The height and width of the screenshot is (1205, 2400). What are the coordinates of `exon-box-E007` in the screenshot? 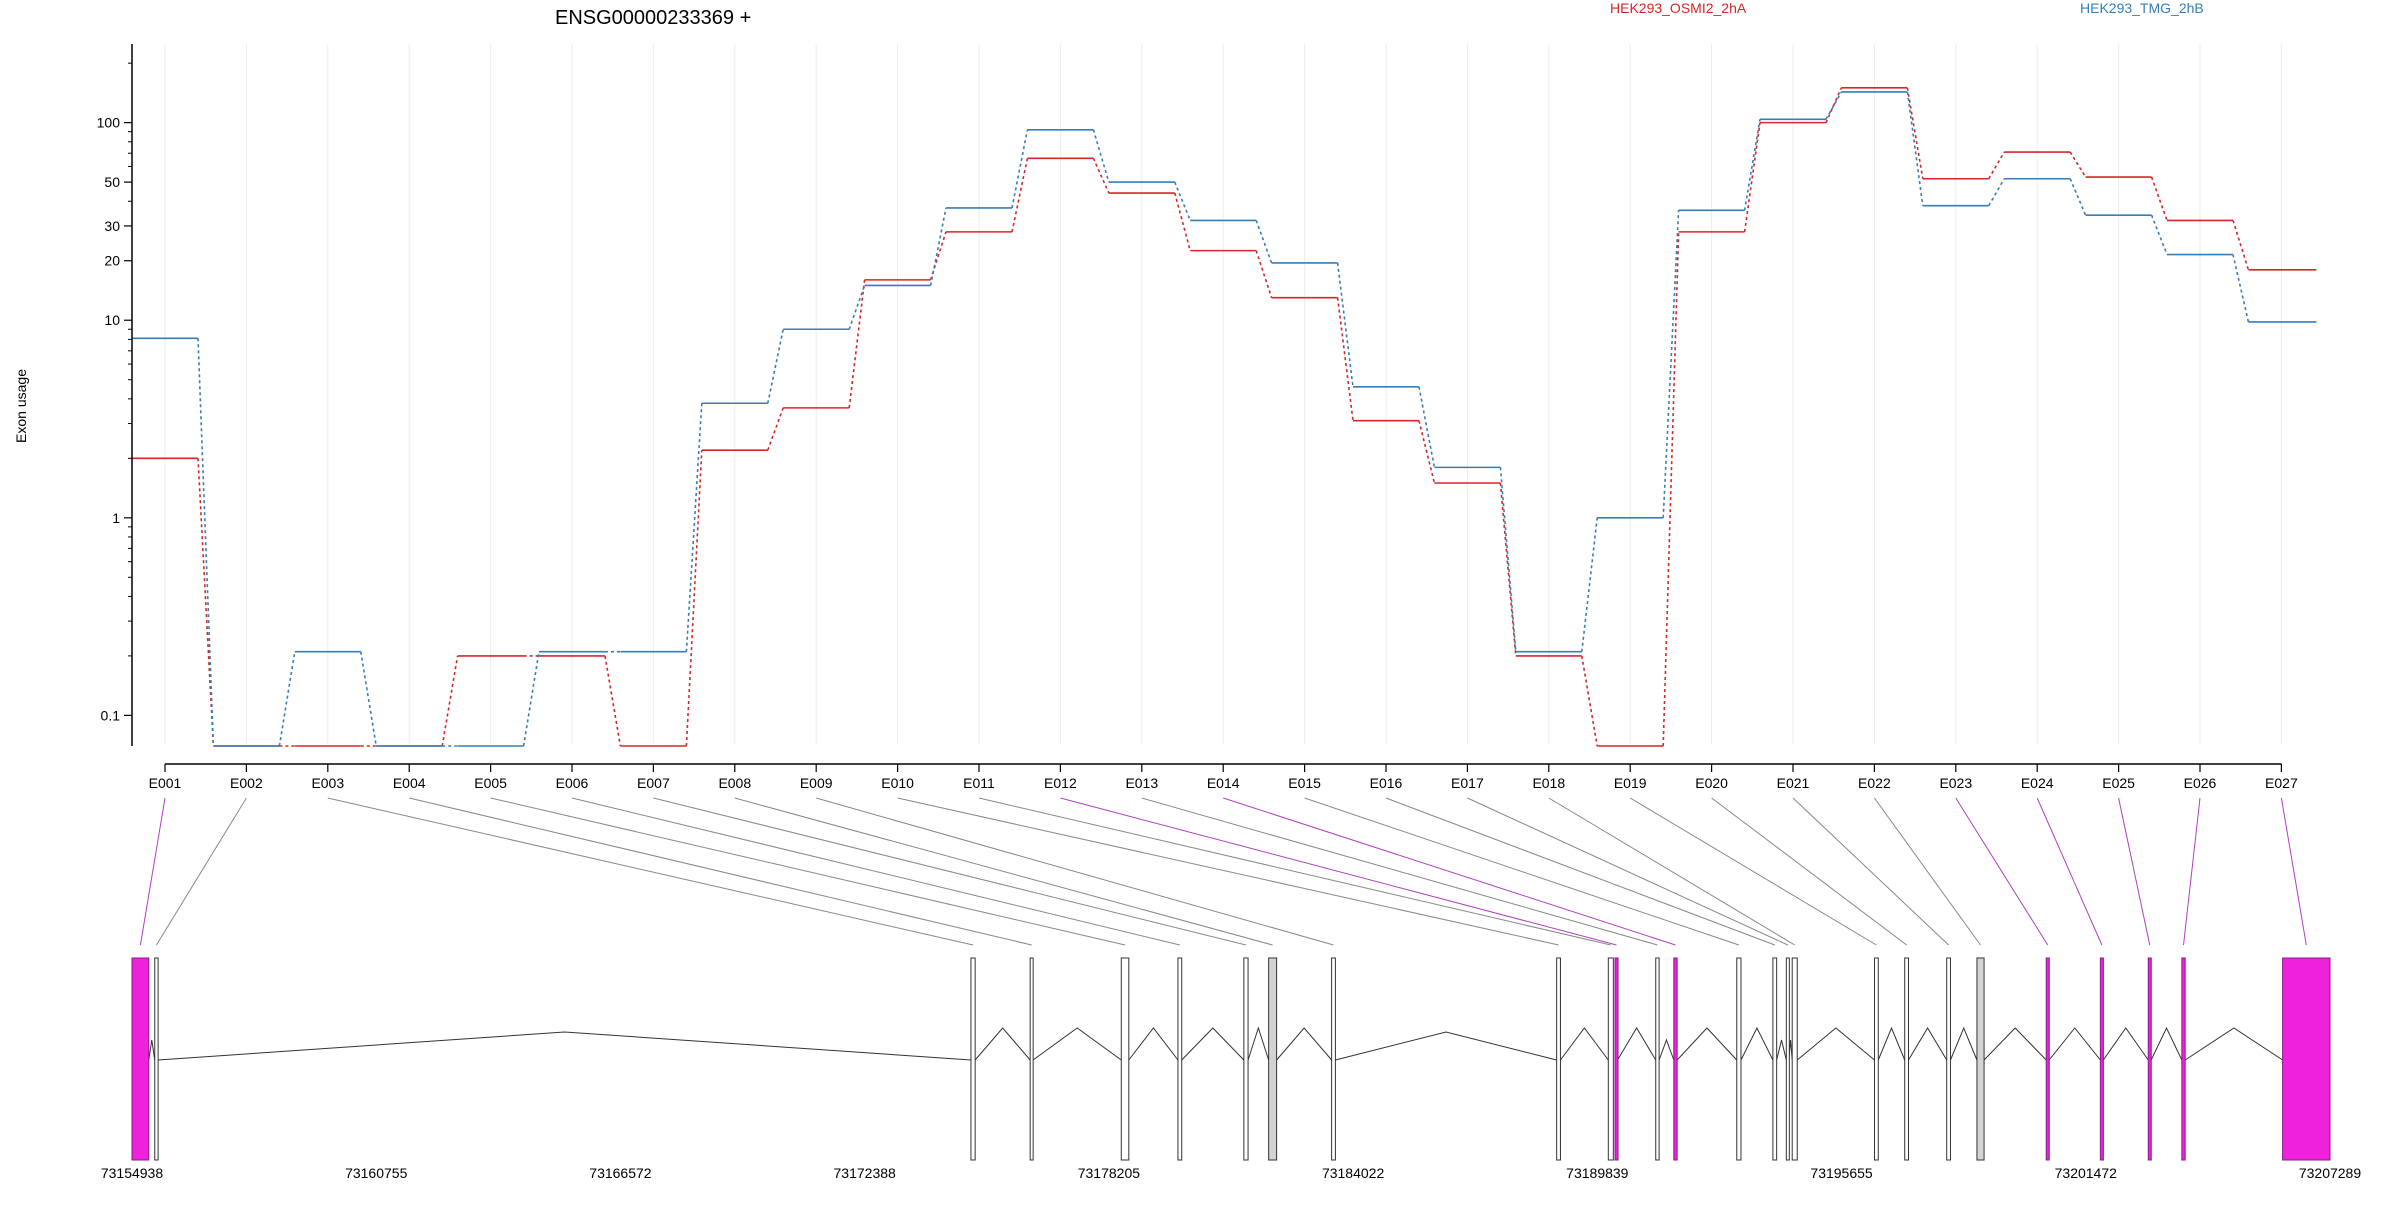 It's located at (1246, 1059).